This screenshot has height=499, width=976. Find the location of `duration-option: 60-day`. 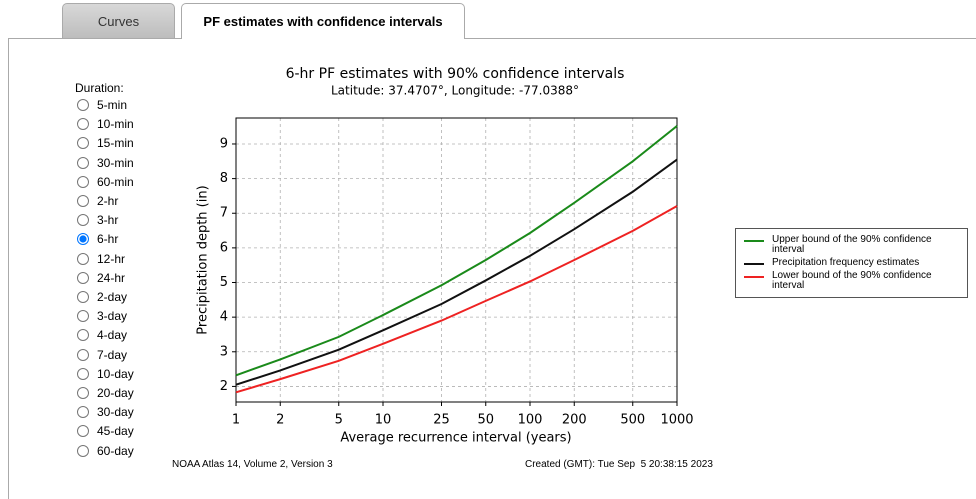

duration-option: 60-day is located at coordinates (105, 451).